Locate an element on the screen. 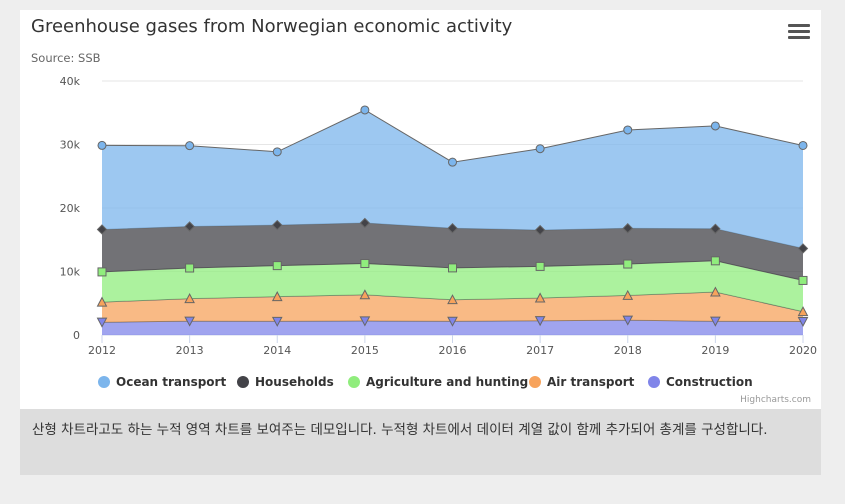 The width and height of the screenshot is (845, 504). y-tick-label: 30k is located at coordinates (70, 145).